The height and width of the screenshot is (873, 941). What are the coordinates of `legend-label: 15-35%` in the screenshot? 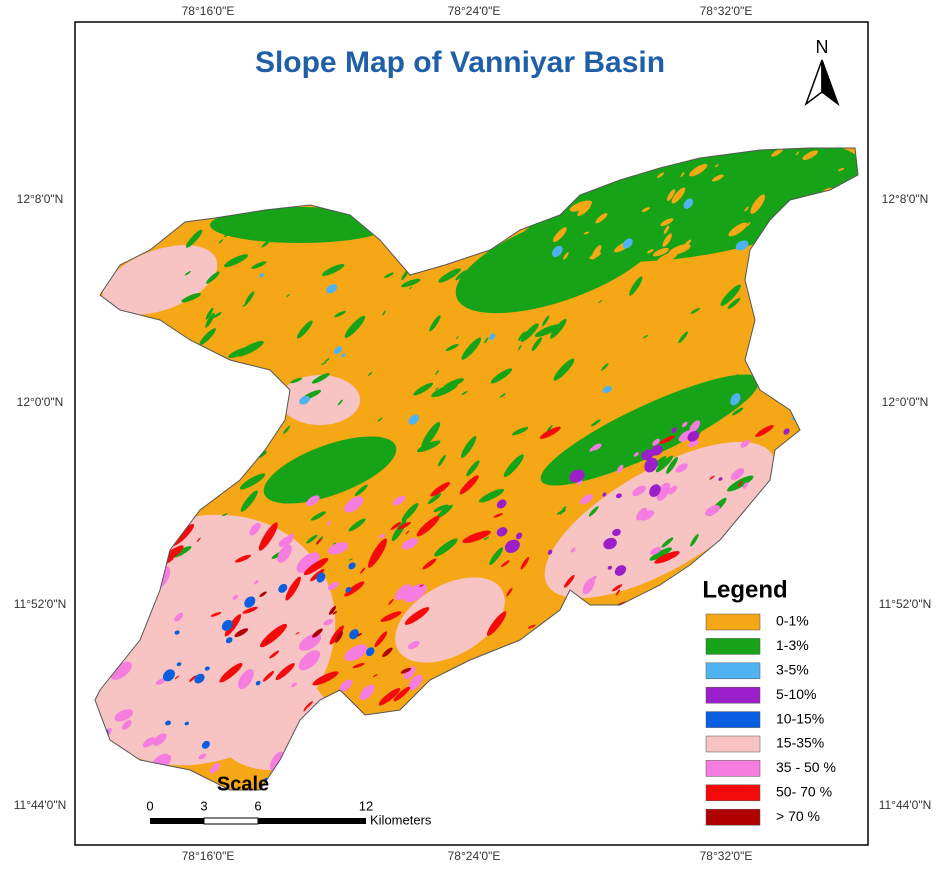 It's located at (800, 743).